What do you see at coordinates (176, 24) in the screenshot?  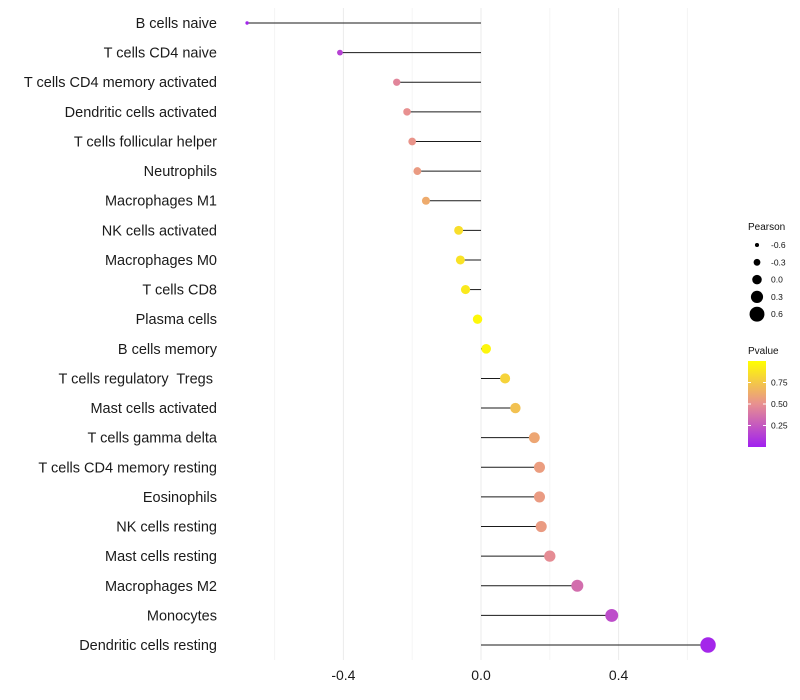 I see `y-label: B cells naive` at bounding box center [176, 24].